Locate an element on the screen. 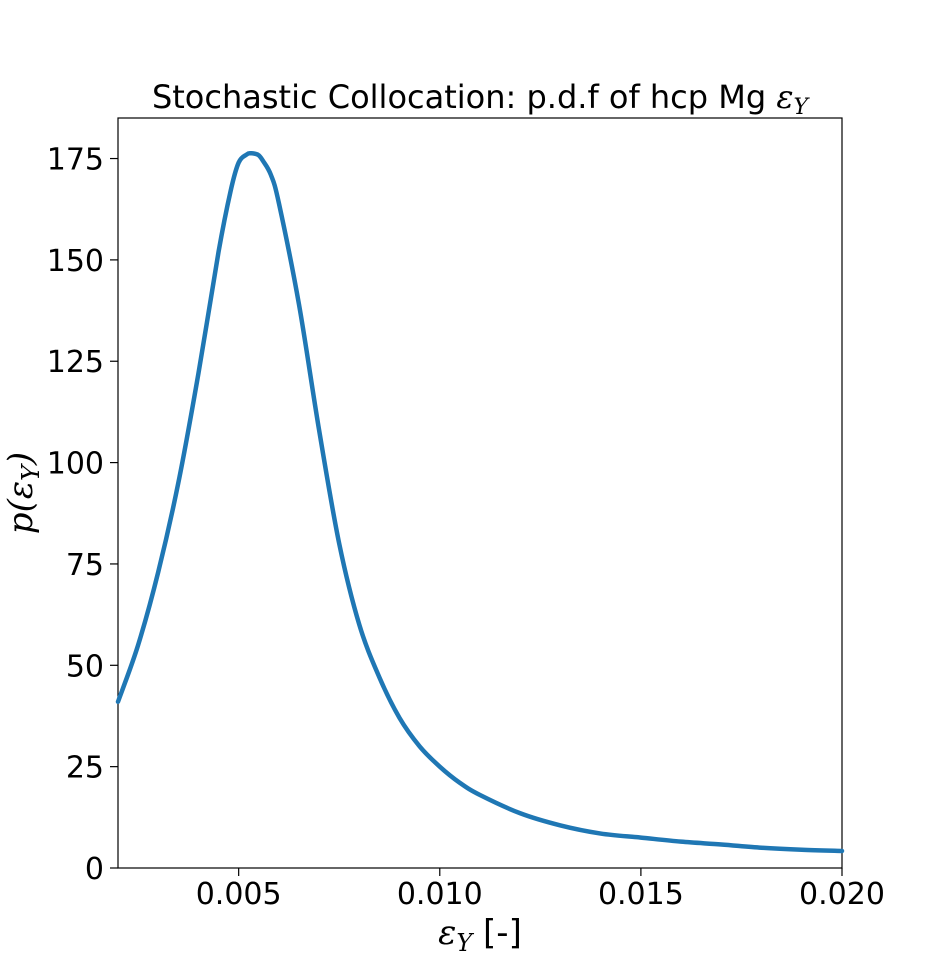 The height and width of the screenshot is (974, 936). y-tick-label: 100 is located at coordinates (75, 464).